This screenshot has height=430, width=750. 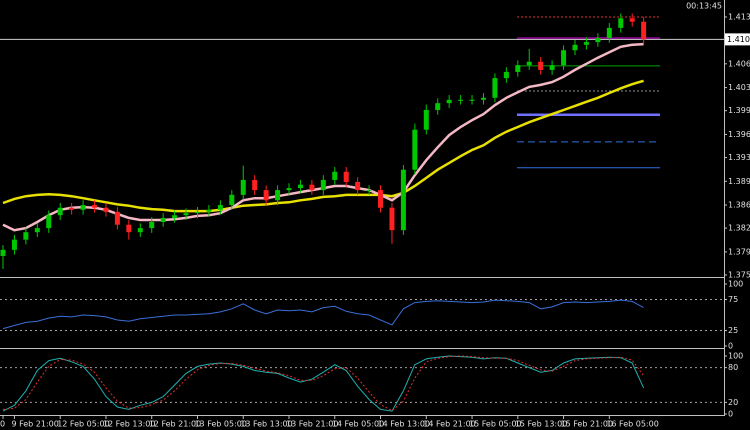 What do you see at coordinates (704, 6) in the screenshot?
I see `clock: 00:13:45` at bounding box center [704, 6].